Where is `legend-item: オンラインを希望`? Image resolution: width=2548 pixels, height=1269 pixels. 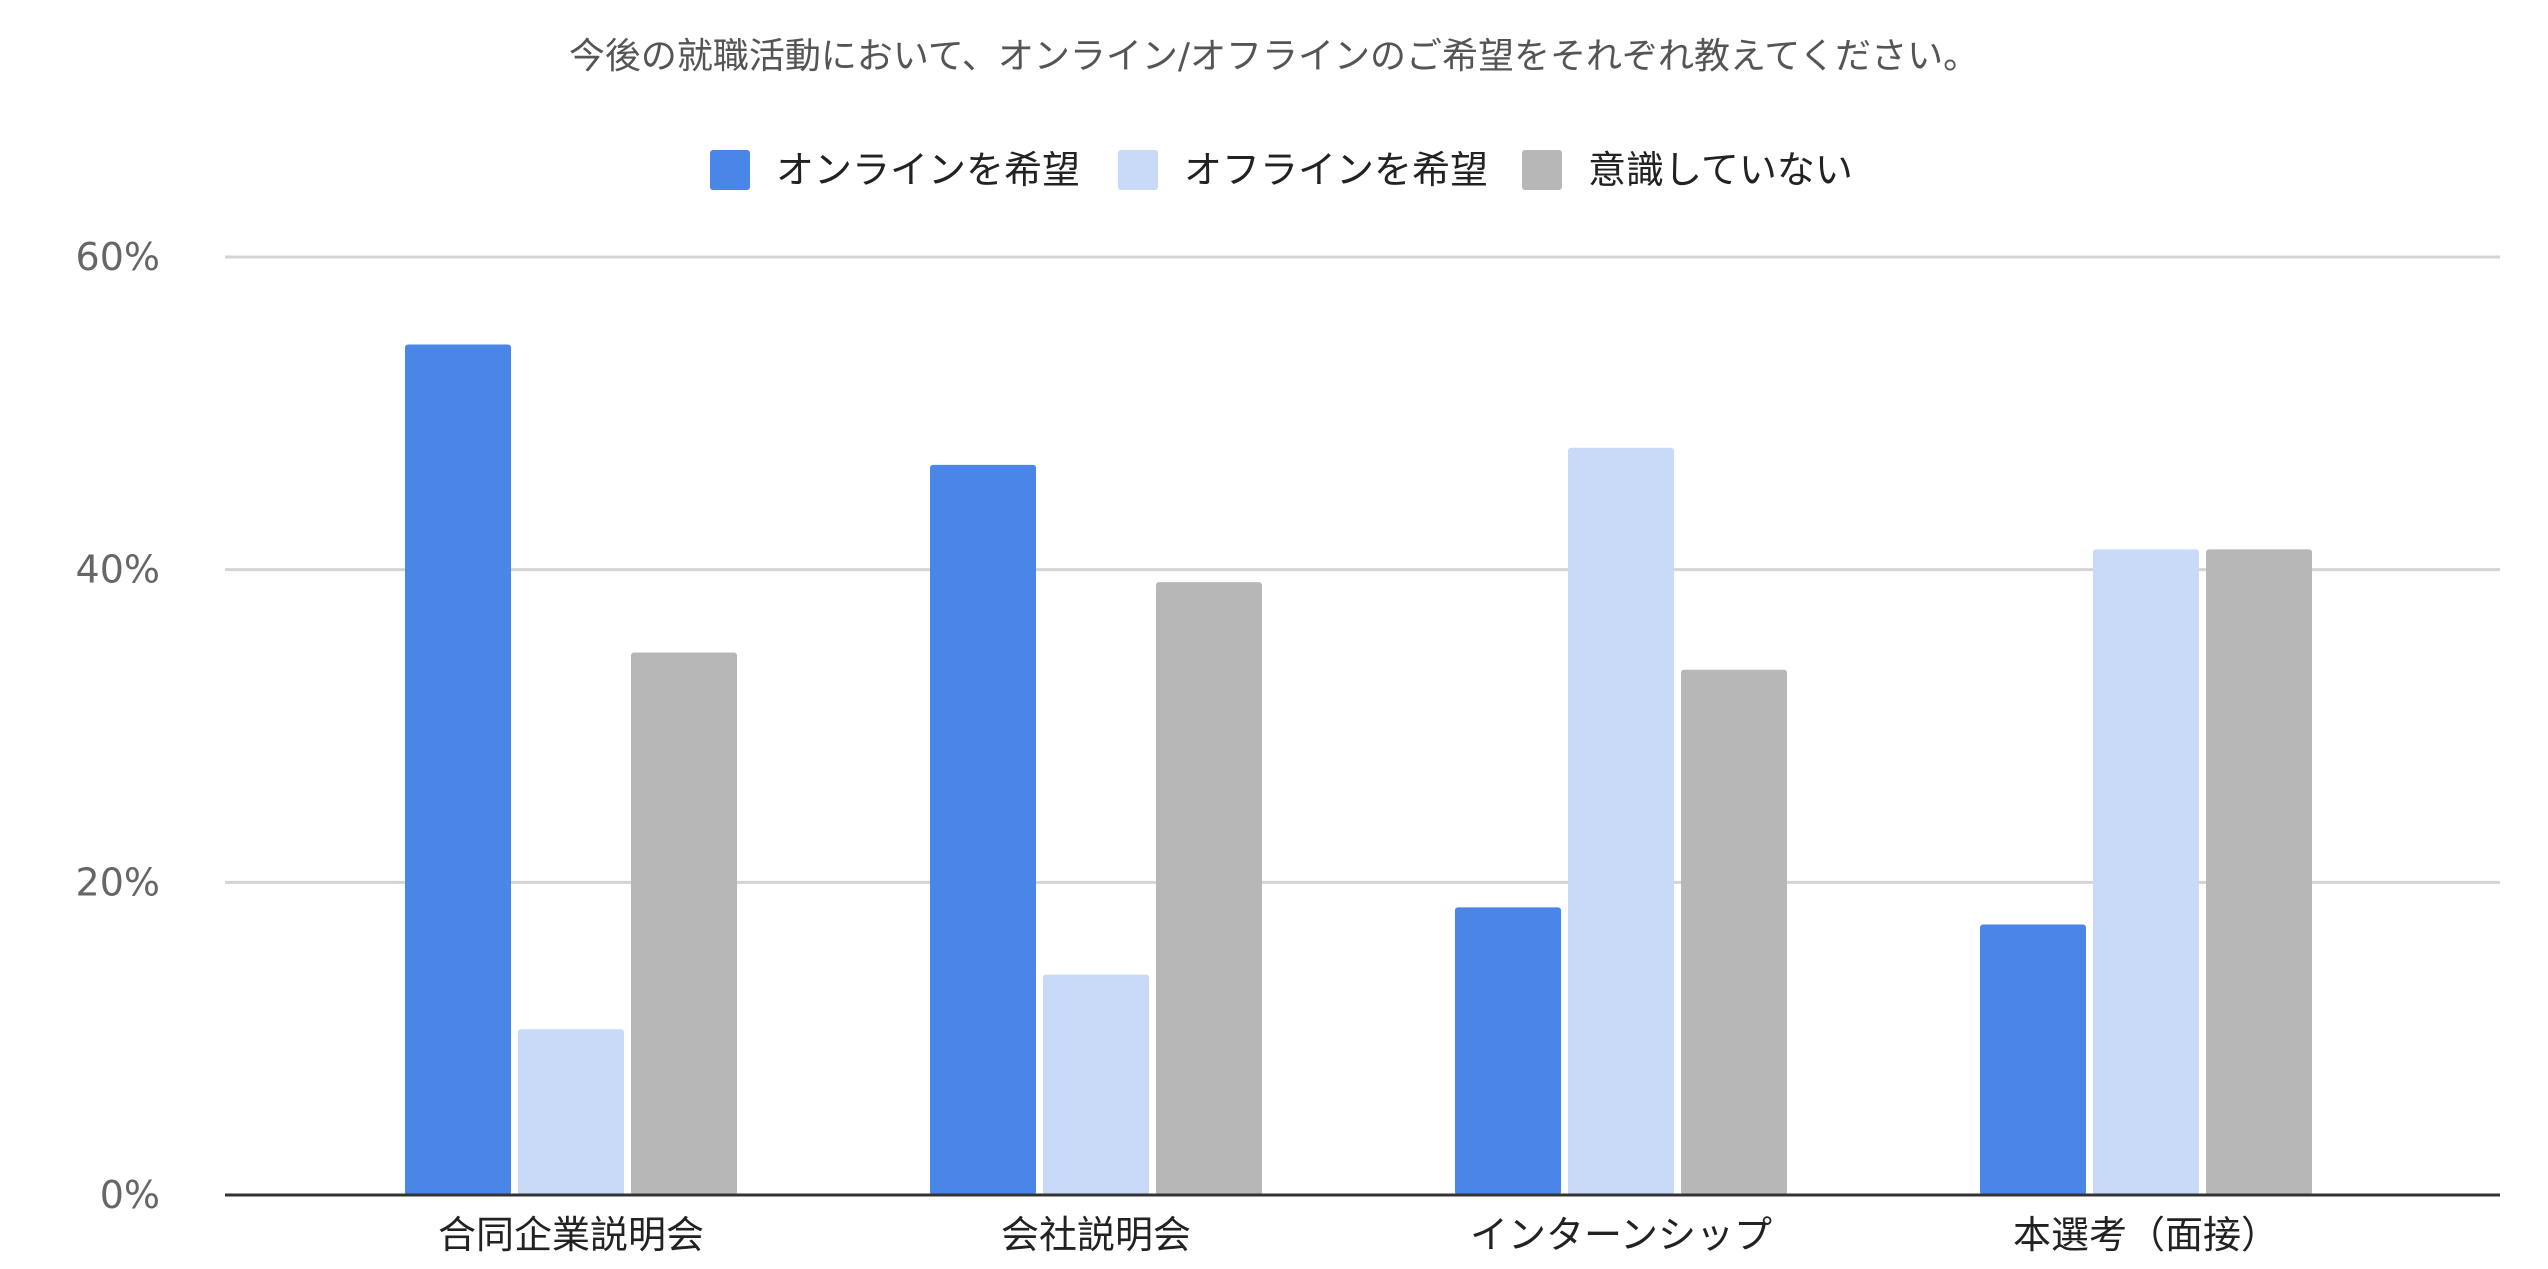 legend-item: オンラインを希望 is located at coordinates (895, 170).